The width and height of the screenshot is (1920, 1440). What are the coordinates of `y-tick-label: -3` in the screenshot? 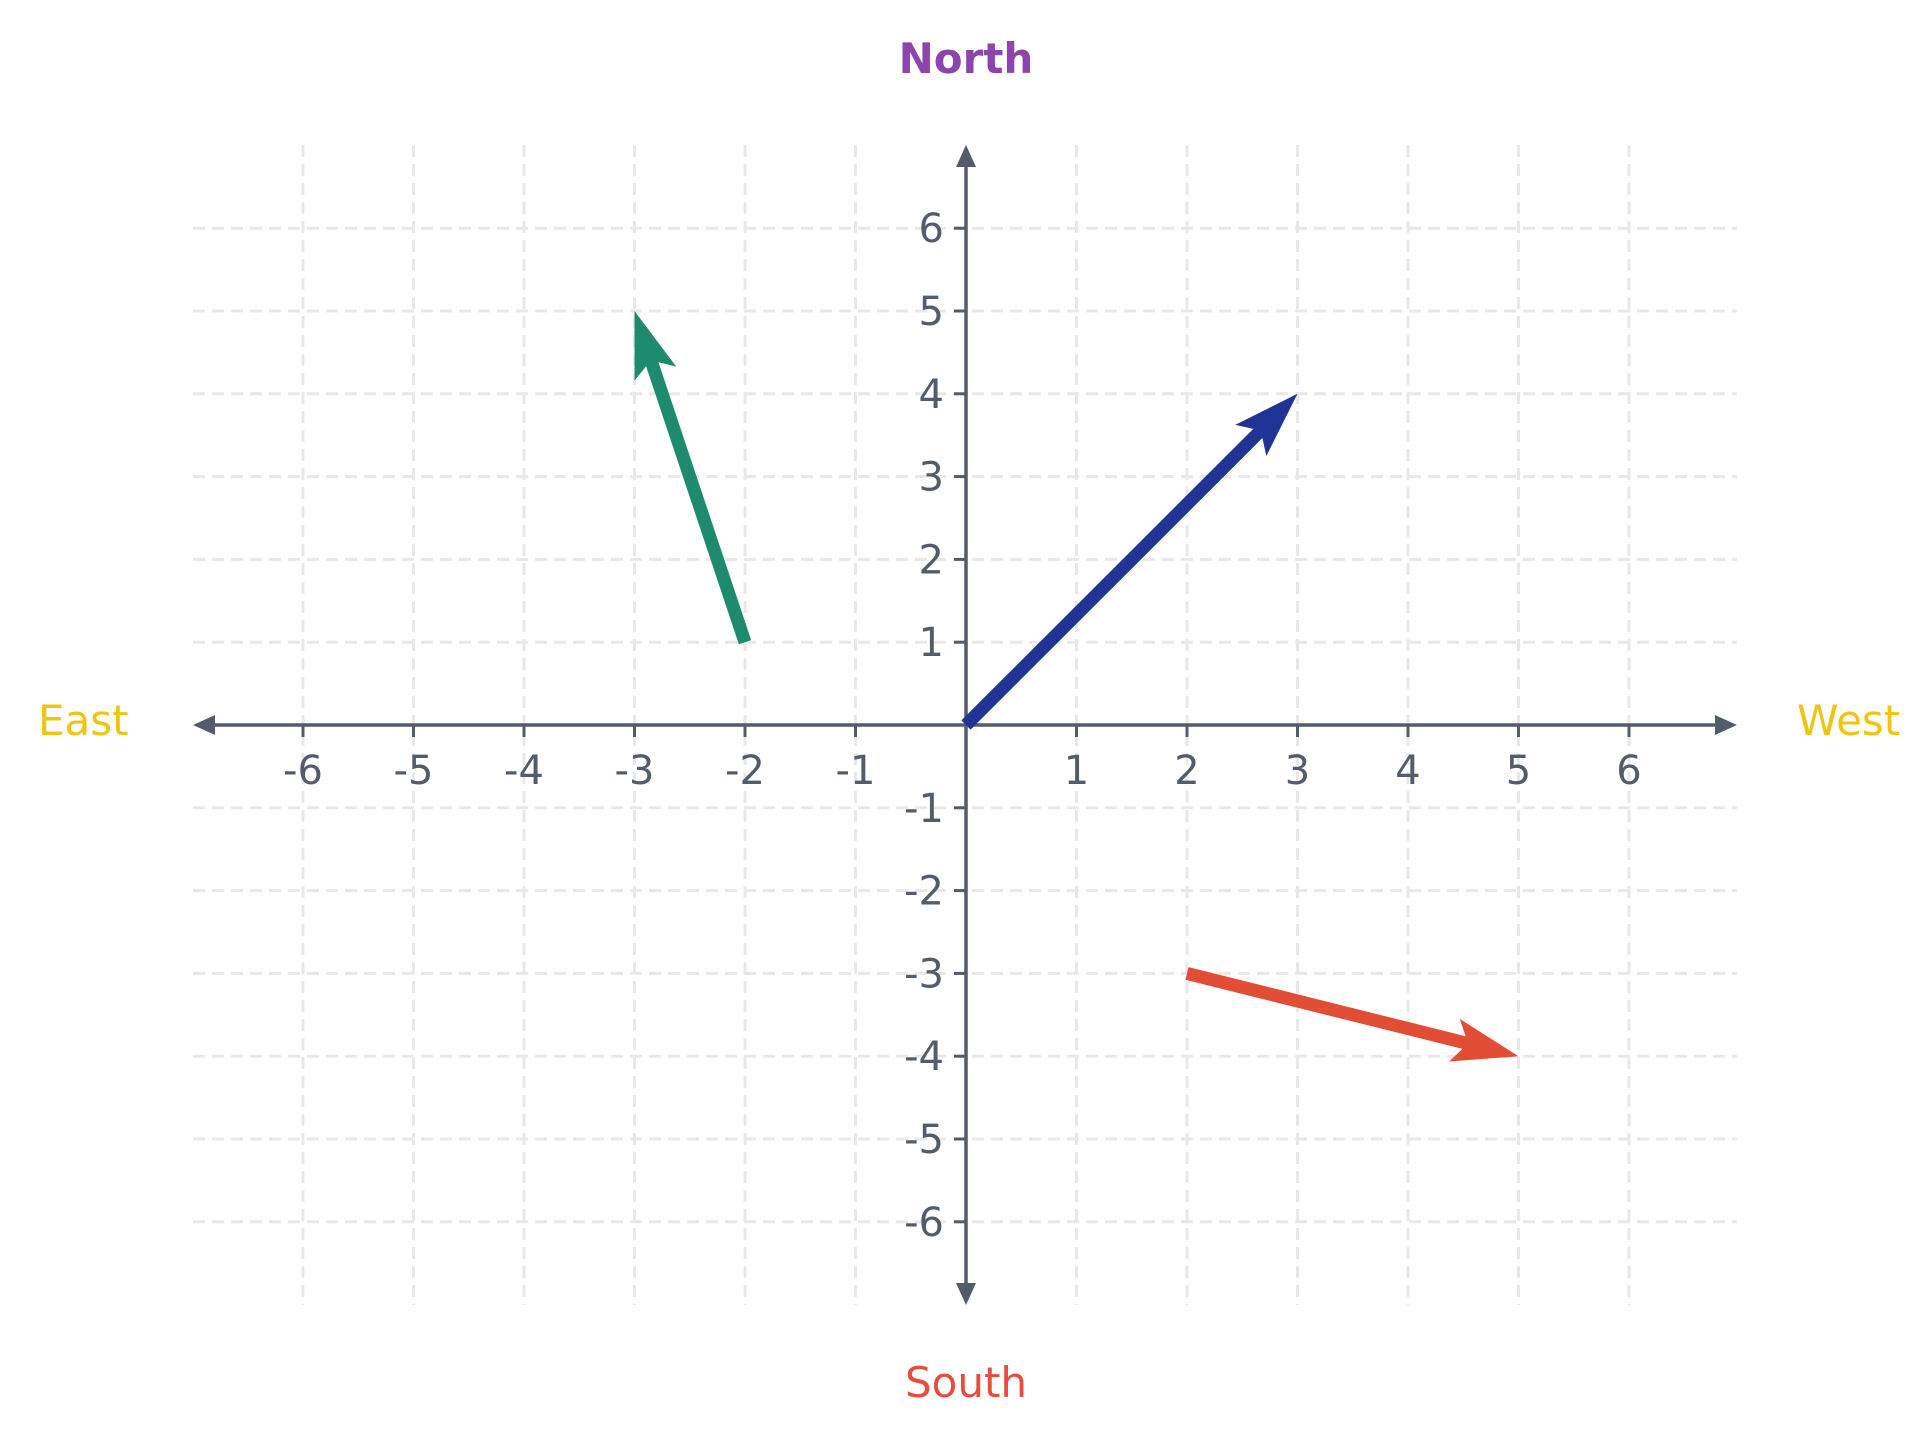 It's located at (924, 974).